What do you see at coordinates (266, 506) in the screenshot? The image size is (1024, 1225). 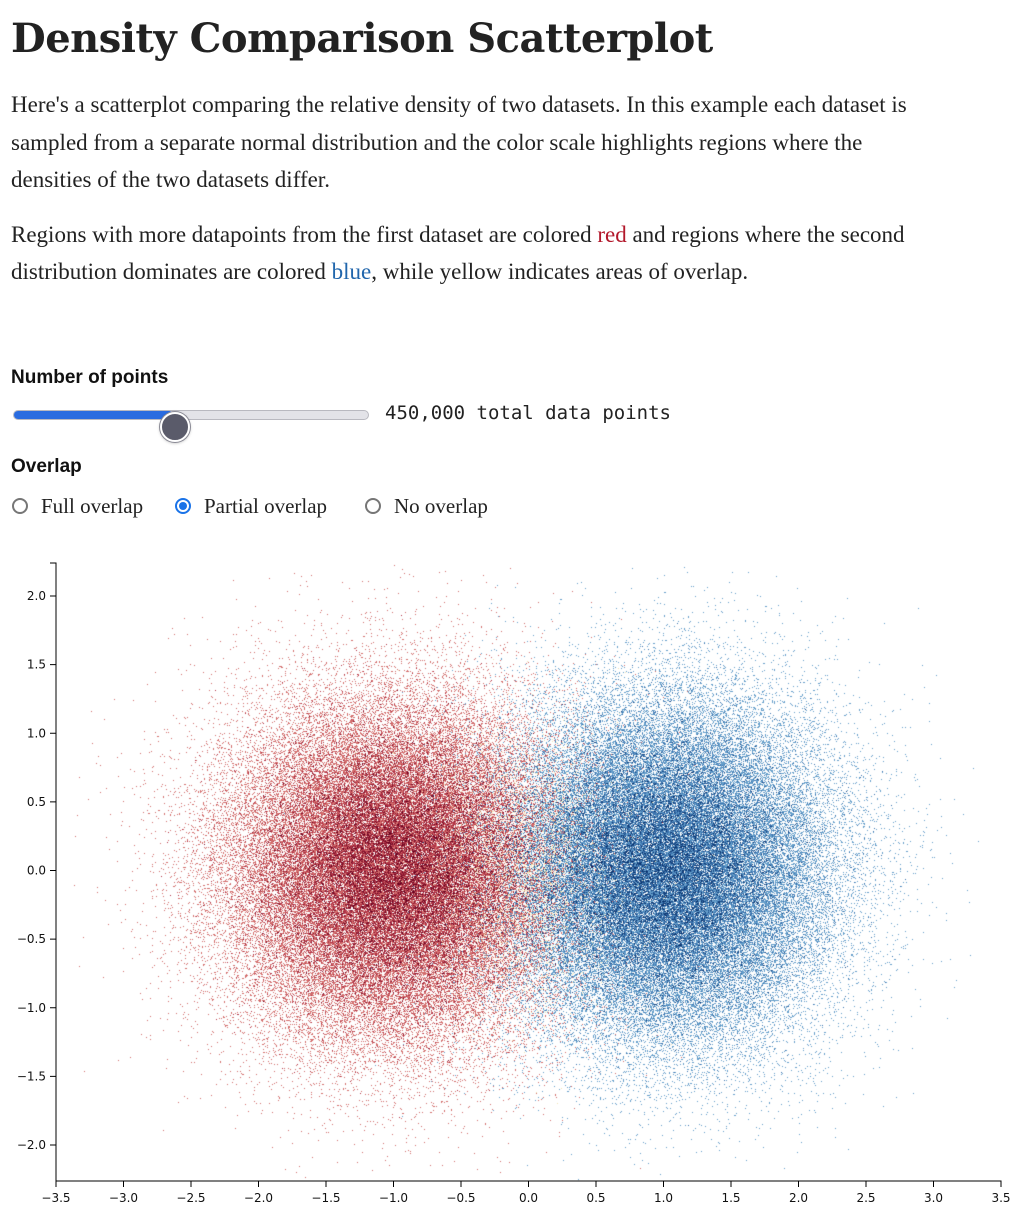 I see `radio-label: Partial overlap` at bounding box center [266, 506].